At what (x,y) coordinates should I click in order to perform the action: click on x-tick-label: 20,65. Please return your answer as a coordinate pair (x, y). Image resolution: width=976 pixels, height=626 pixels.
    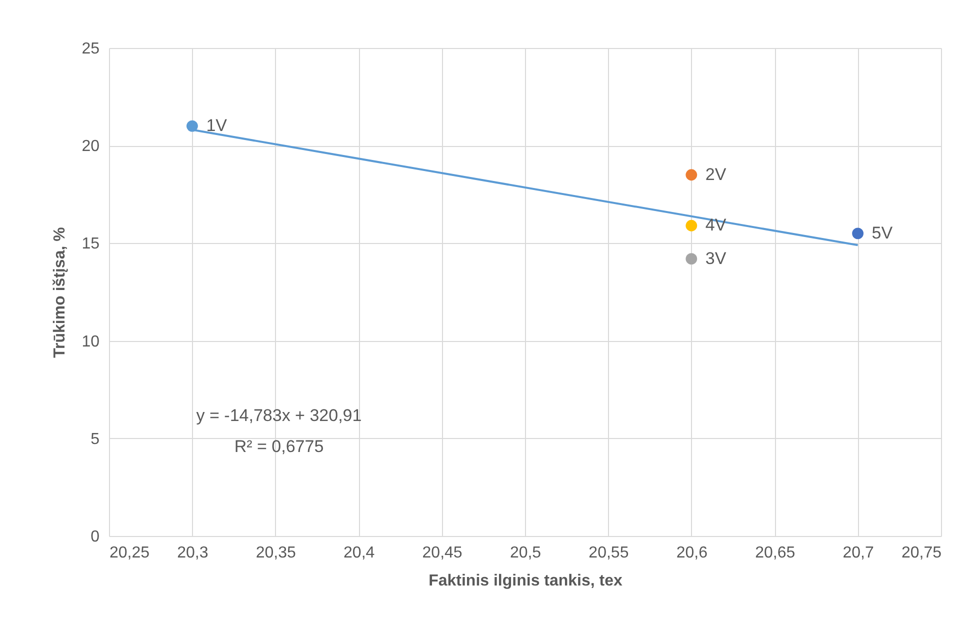
    Looking at the image, I should click on (775, 553).